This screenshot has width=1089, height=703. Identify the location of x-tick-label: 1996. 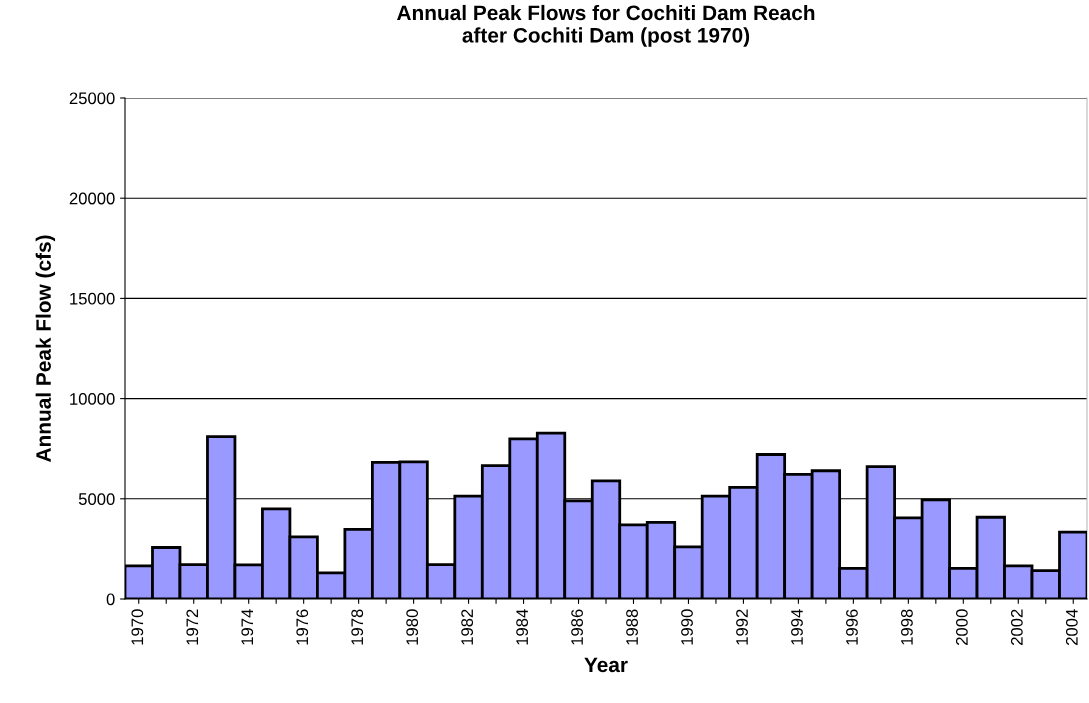
(852, 627).